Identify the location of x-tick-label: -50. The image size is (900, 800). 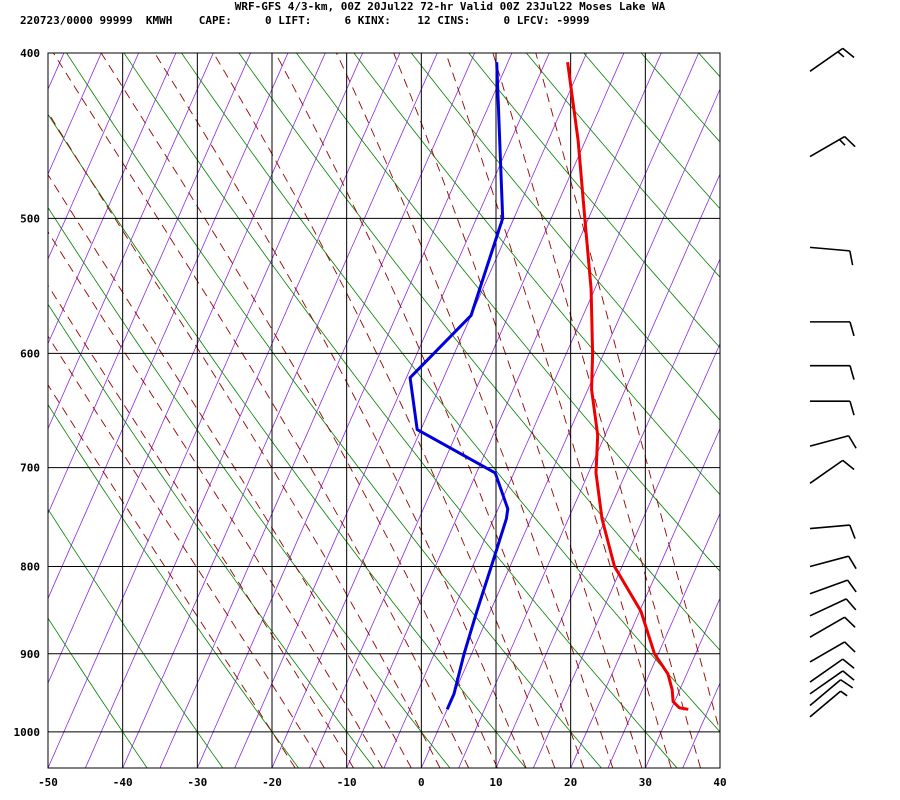
(48, 782).